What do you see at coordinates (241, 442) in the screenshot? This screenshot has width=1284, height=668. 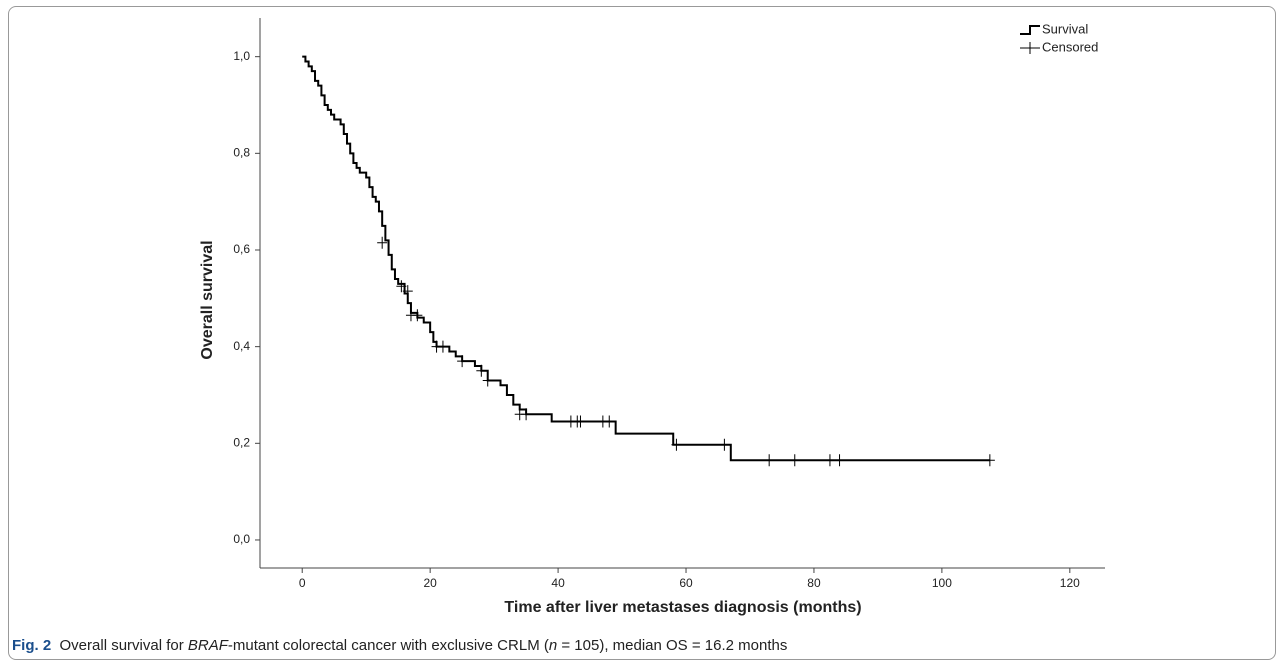 I see `y-tick-label: 0,2` at bounding box center [241, 442].